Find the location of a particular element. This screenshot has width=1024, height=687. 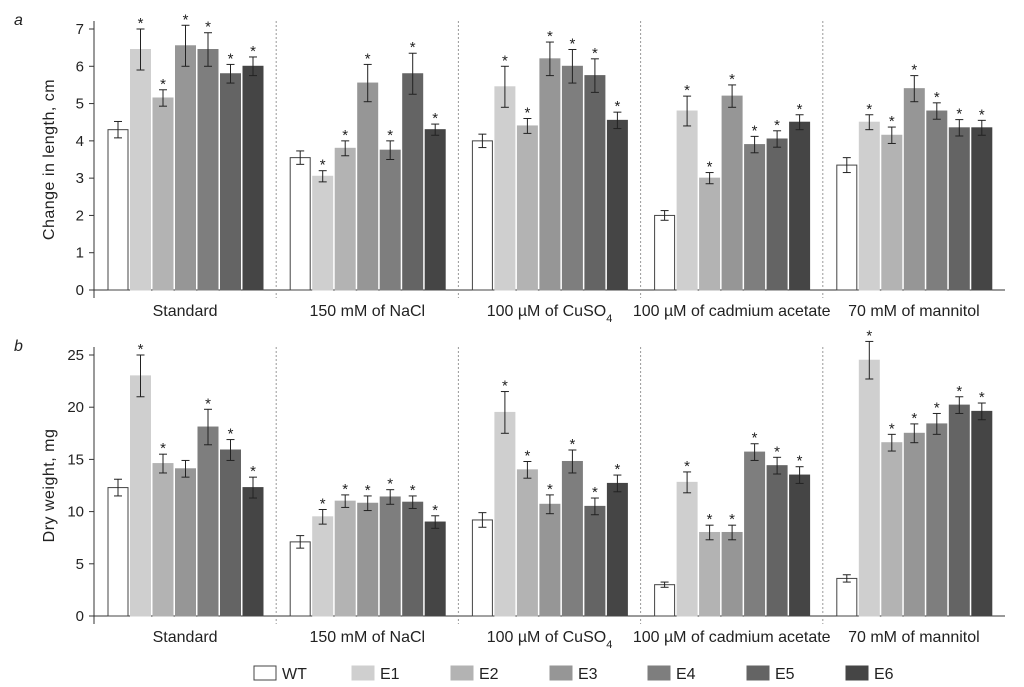

y-axis-title: Dry weight, mg is located at coordinates (49, 486).